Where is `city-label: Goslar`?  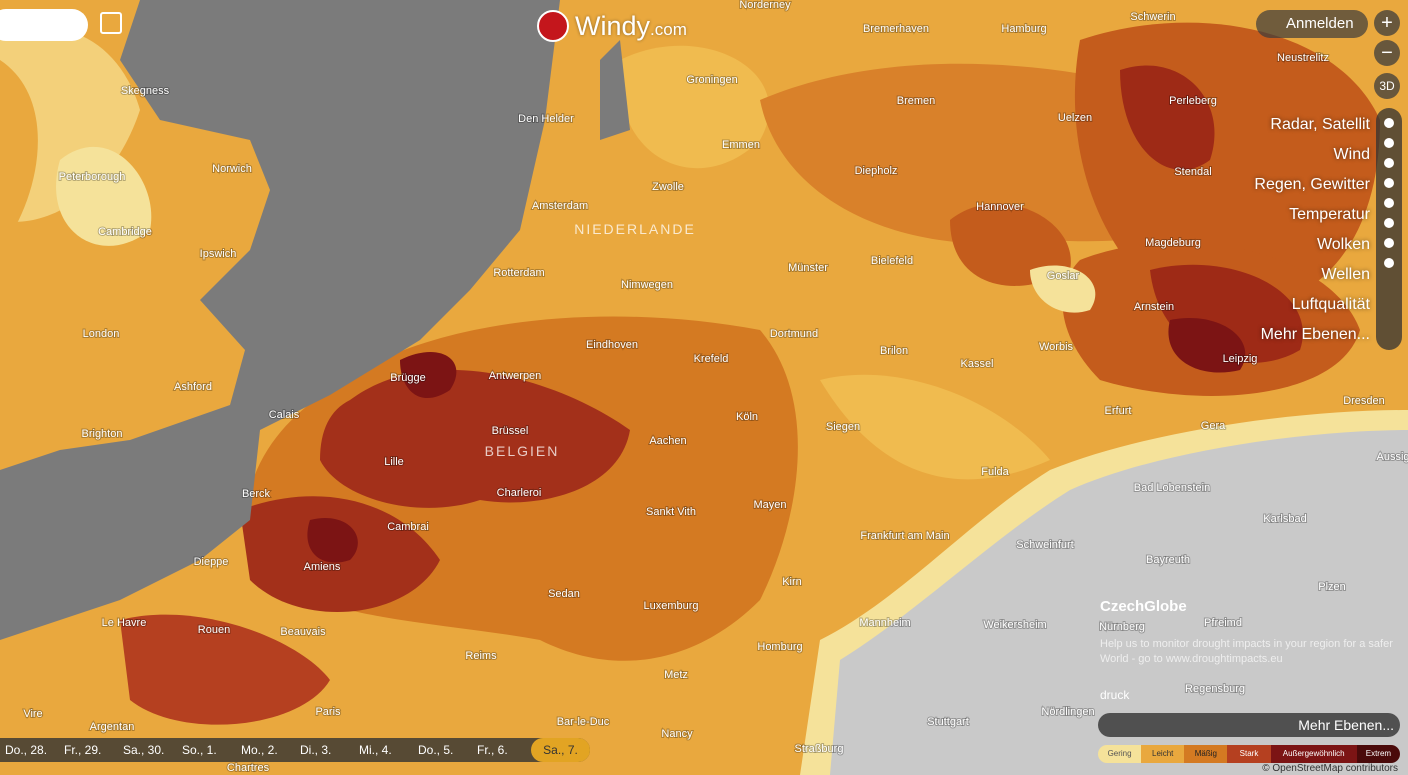 city-label: Goslar is located at coordinates (1063, 276).